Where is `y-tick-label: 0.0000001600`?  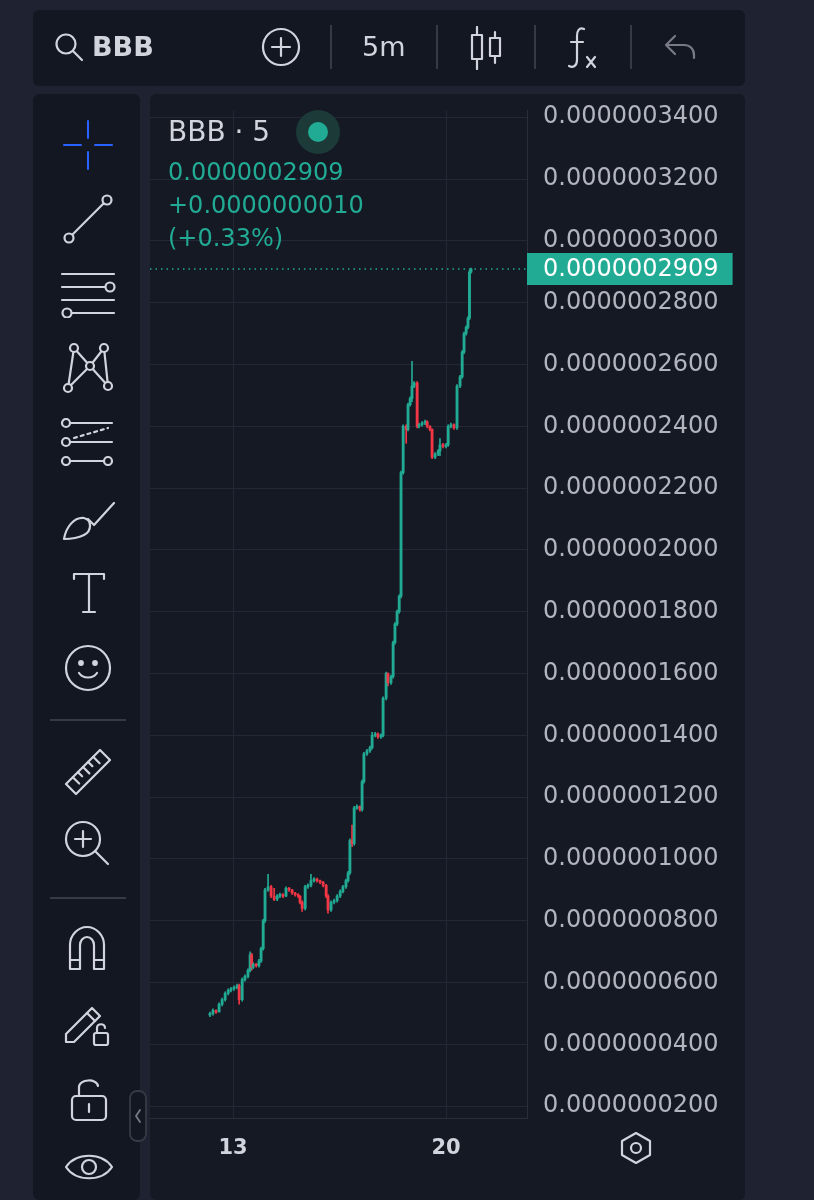
y-tick-label: 0.0000001600 is located at coordinates (631, 671).